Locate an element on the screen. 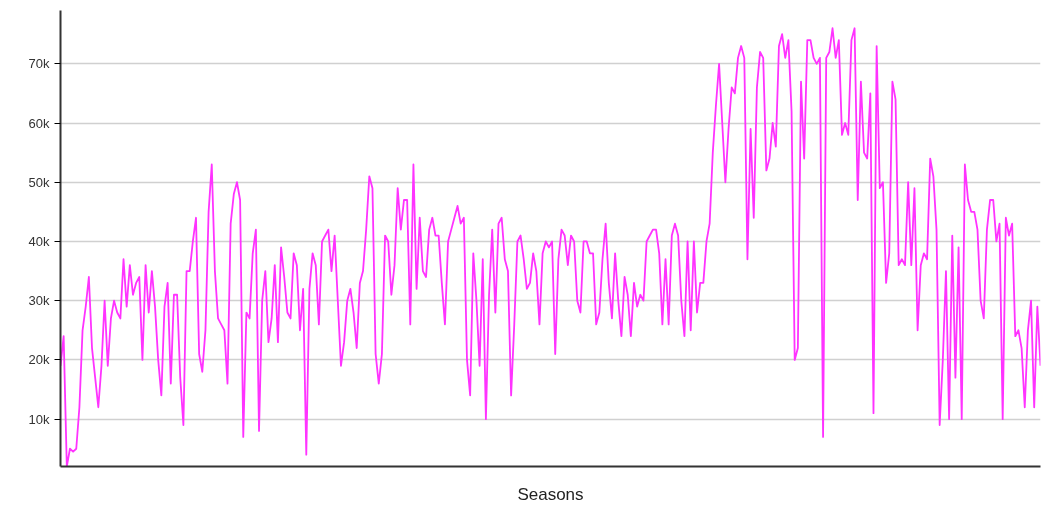 Image resolution: width=1052 pixels, height=506 pixels. y-tick-label: 50k is located at coordinates (39, 182).